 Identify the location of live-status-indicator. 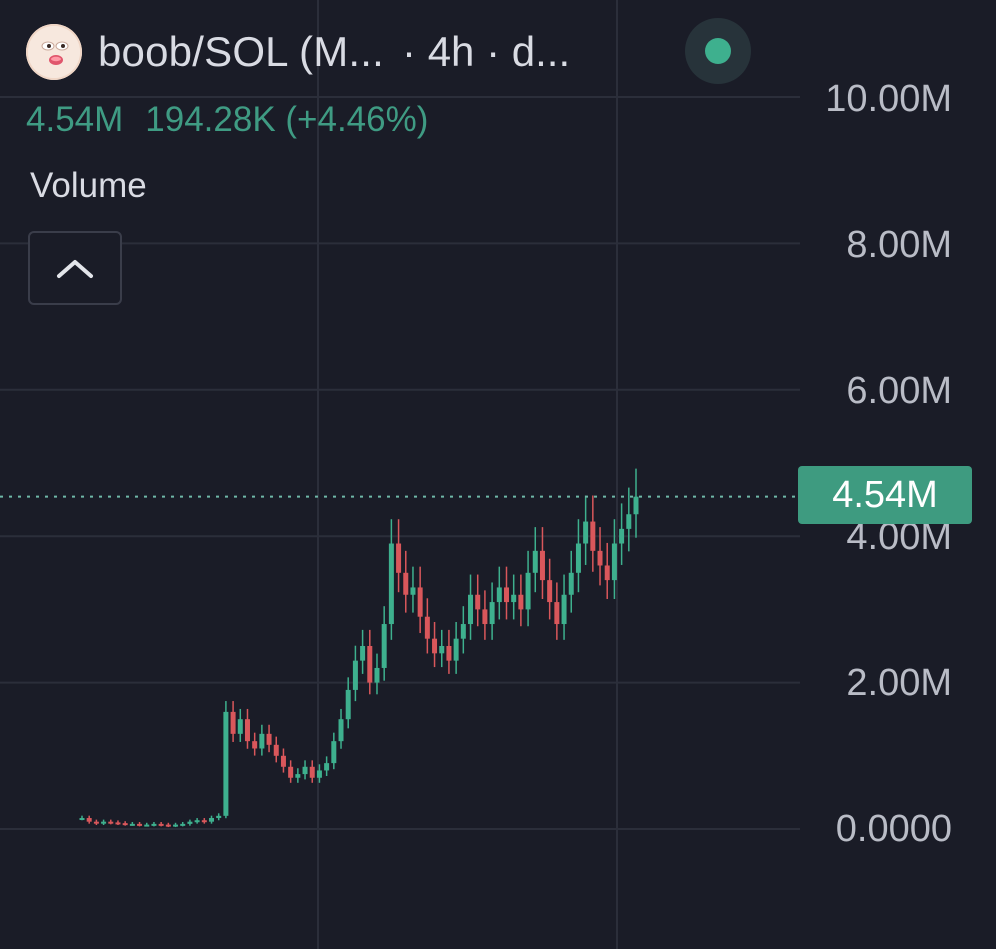
(718, 51).